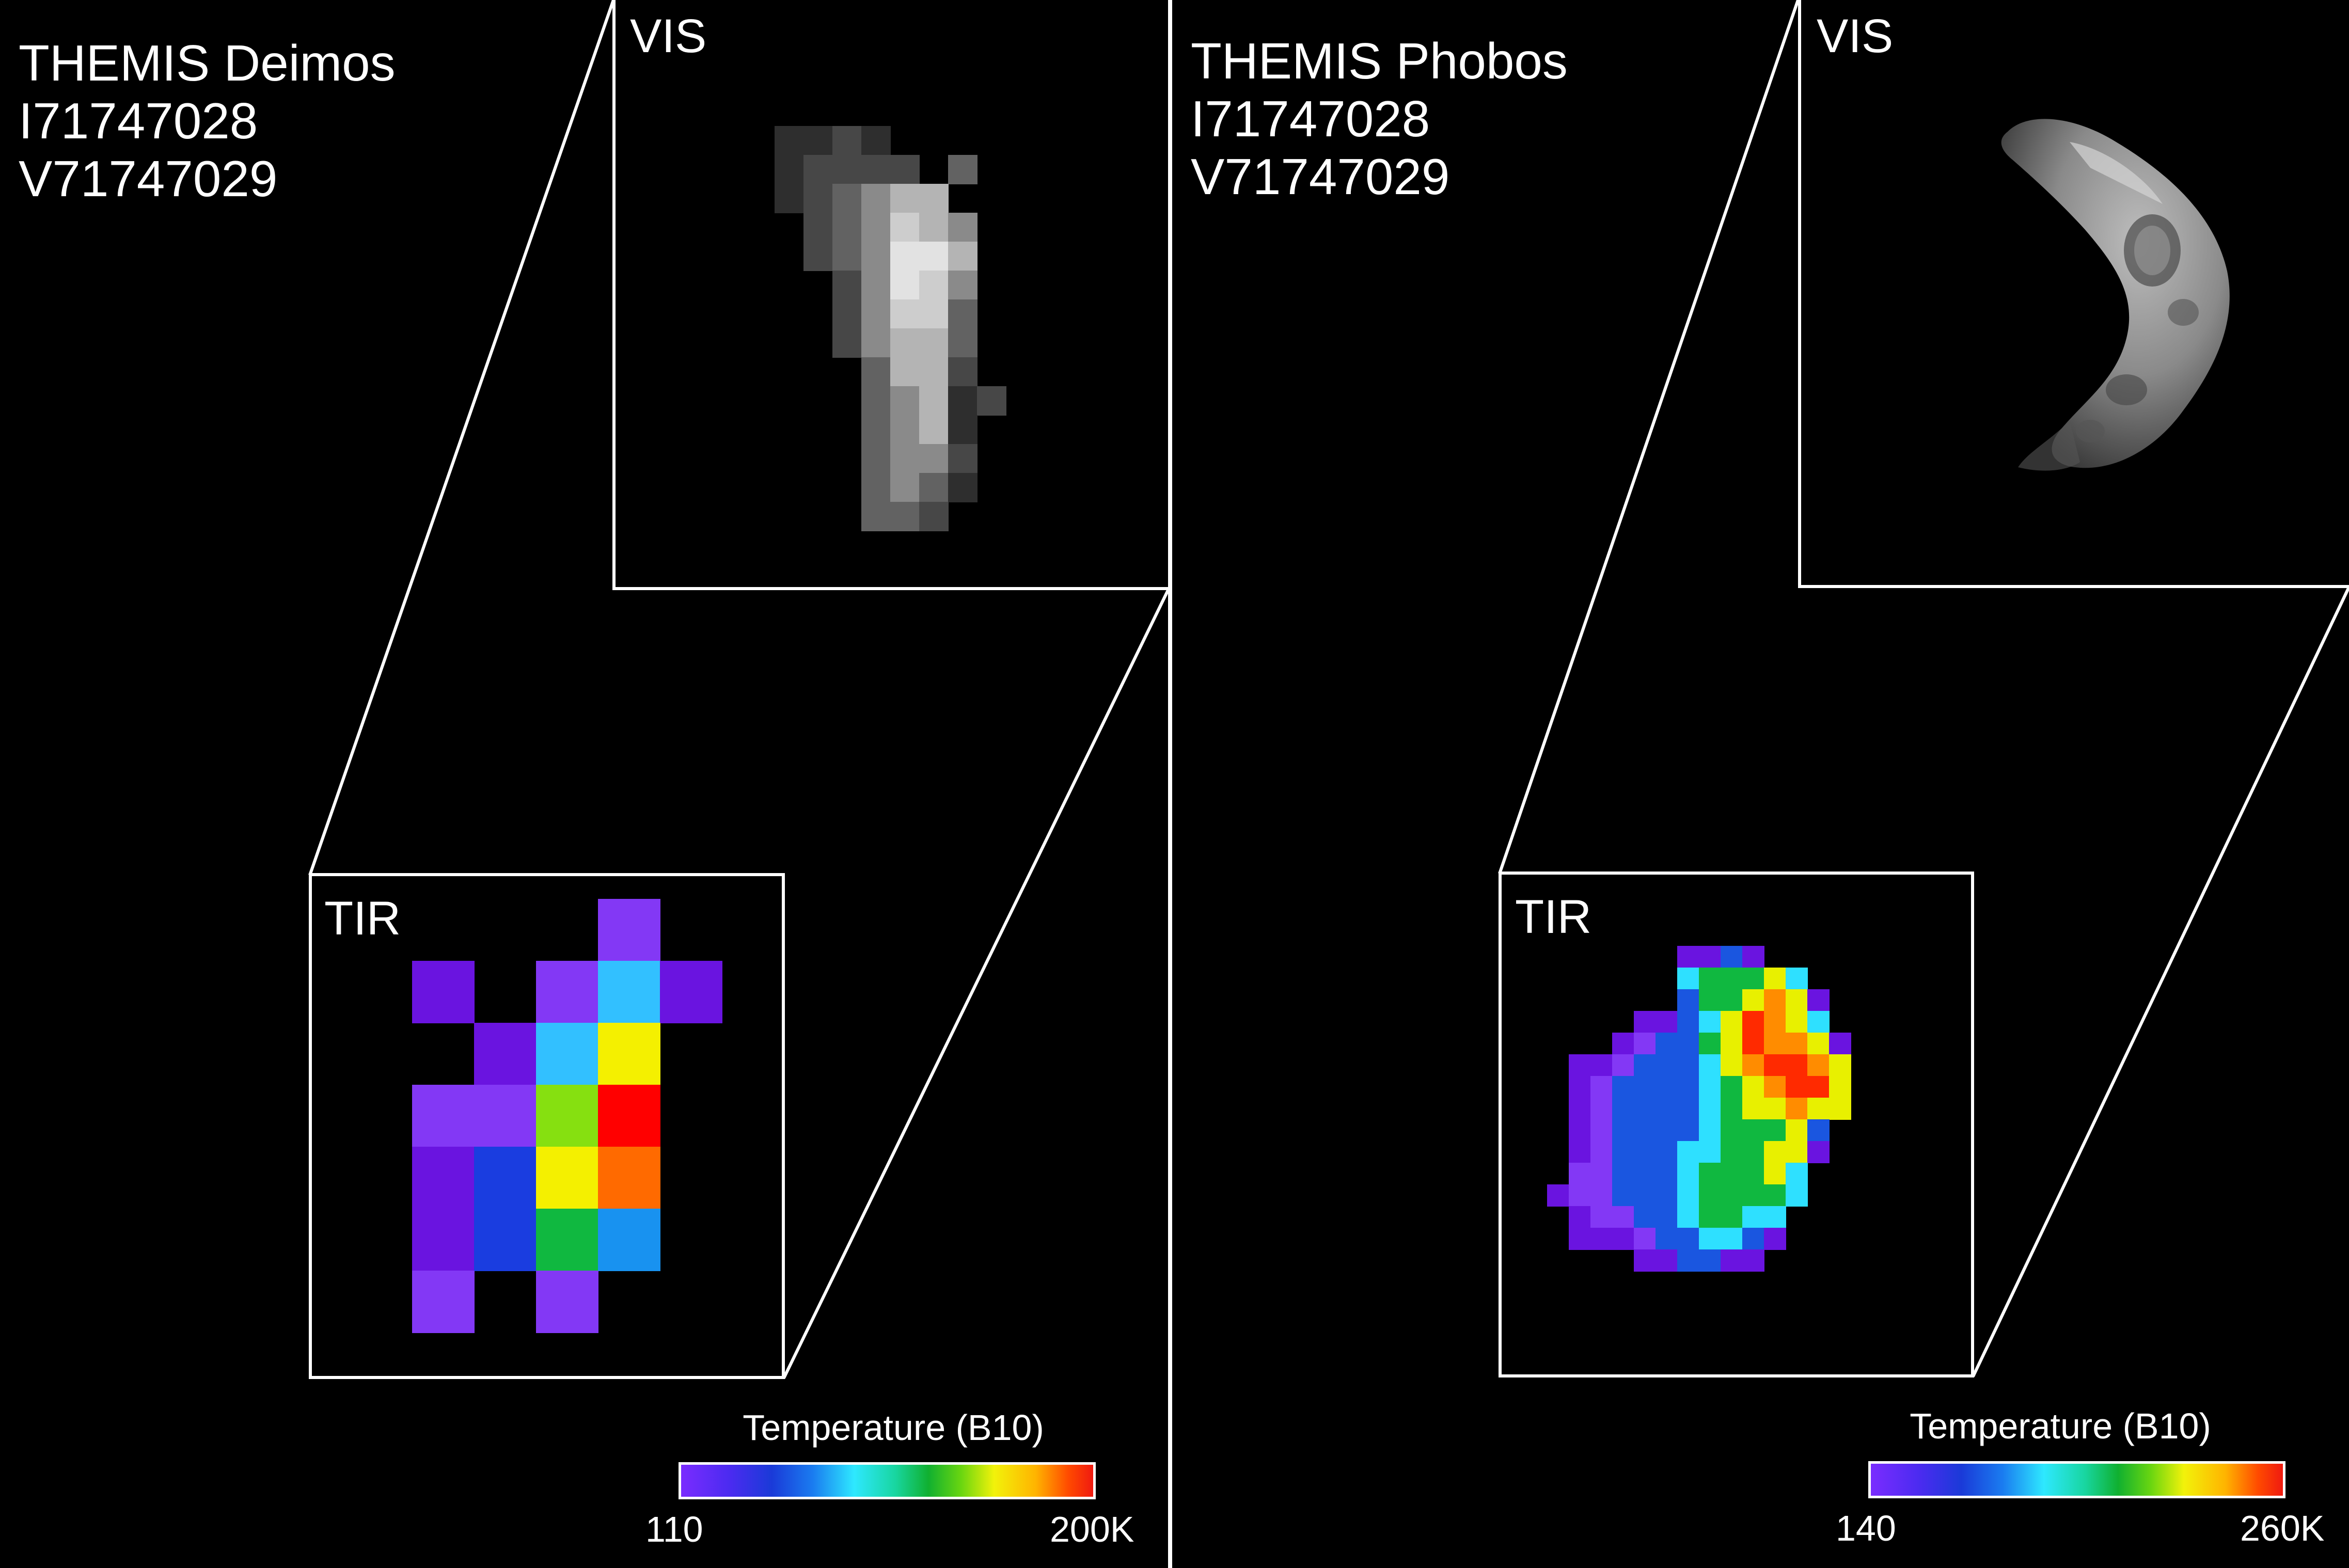 The image size is (2349, 1568). Describe the element at coordinates (1866, 1528) in the screenshot. I see `colorbar-min-label: 140` at that location.